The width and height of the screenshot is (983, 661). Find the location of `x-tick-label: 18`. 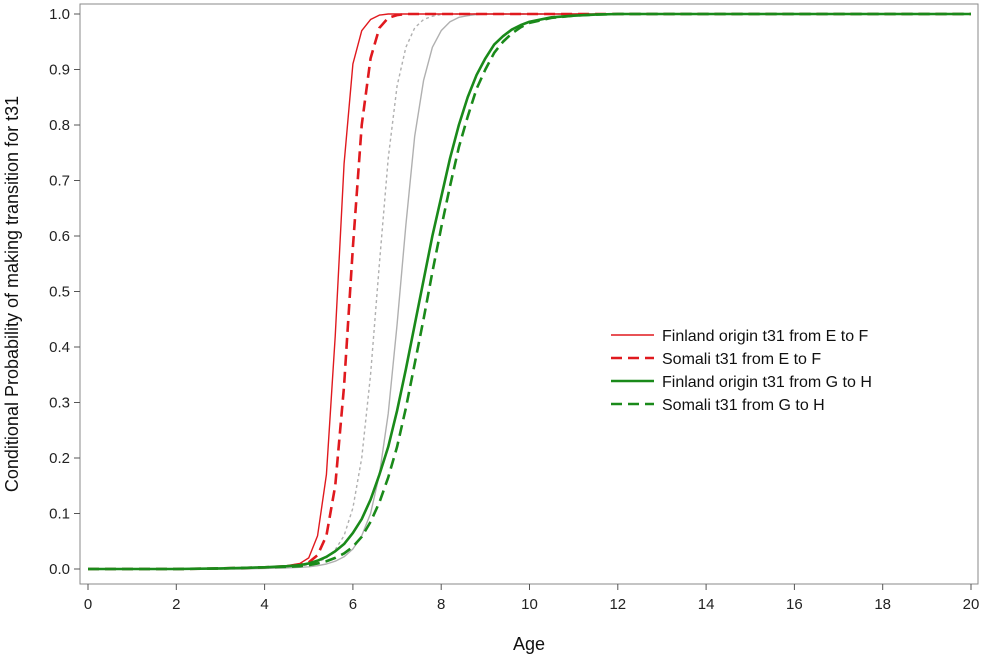

x-tick-label: 18 is located at coordinates (882, 604).